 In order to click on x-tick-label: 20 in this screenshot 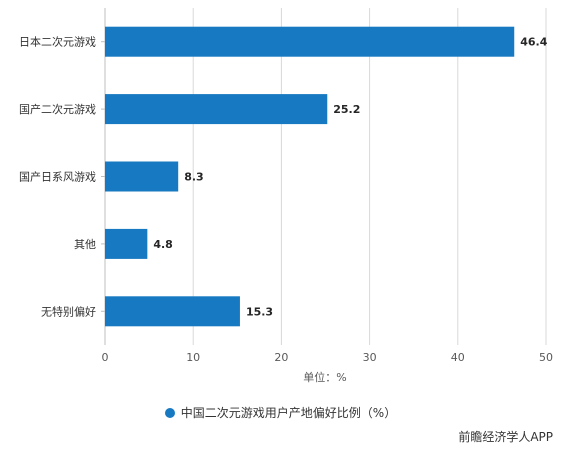, I will do `click(281, 357)`.